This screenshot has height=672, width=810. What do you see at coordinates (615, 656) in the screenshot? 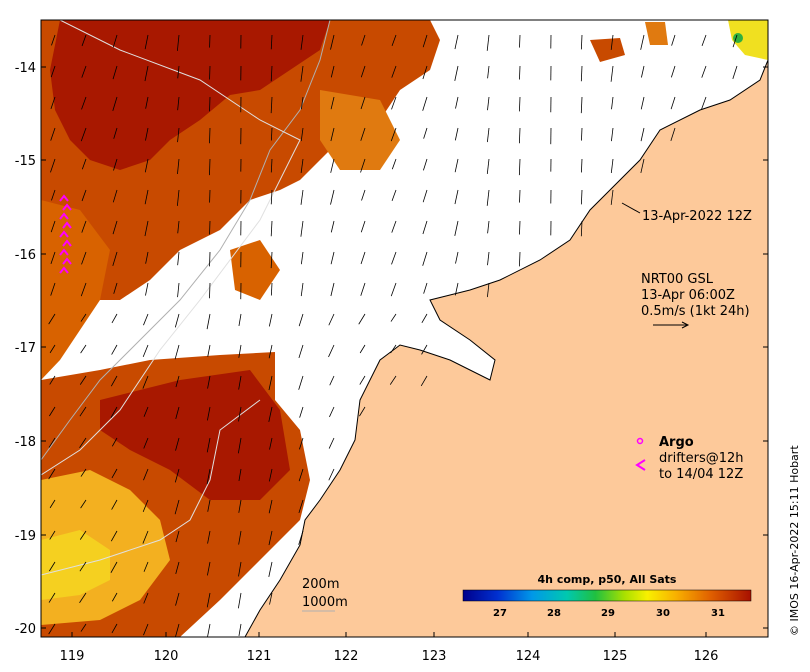
I see `x-tick-label: 125` at bounding box center [615, 656].